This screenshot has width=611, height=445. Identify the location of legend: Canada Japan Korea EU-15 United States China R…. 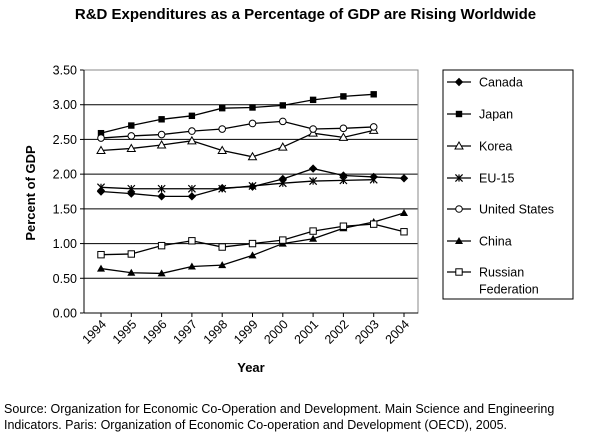
(508, 184).